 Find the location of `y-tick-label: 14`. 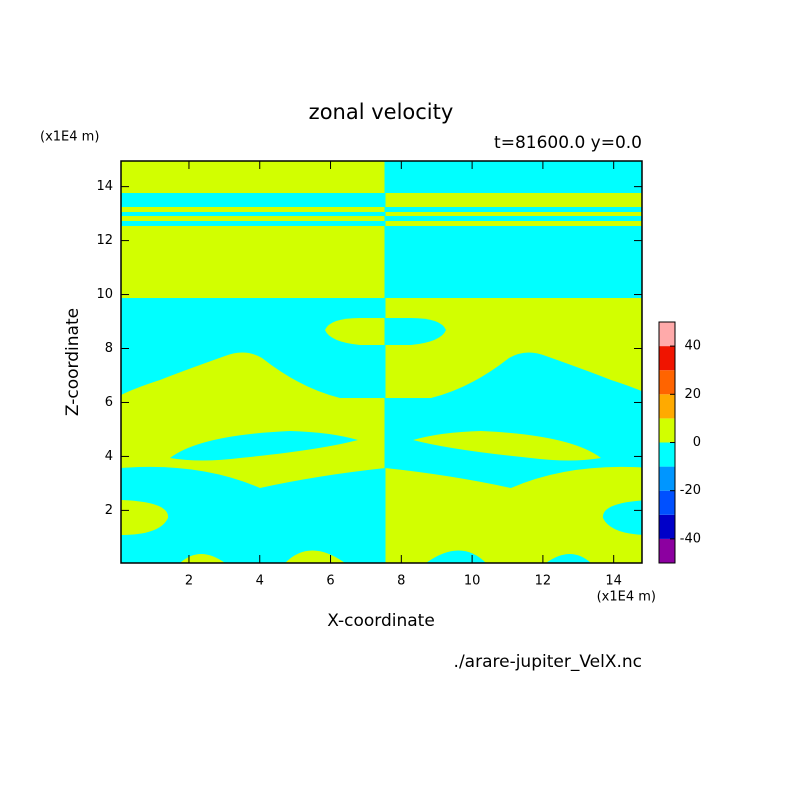

y-tick-label: 14 is located at coordinates (104, 186).